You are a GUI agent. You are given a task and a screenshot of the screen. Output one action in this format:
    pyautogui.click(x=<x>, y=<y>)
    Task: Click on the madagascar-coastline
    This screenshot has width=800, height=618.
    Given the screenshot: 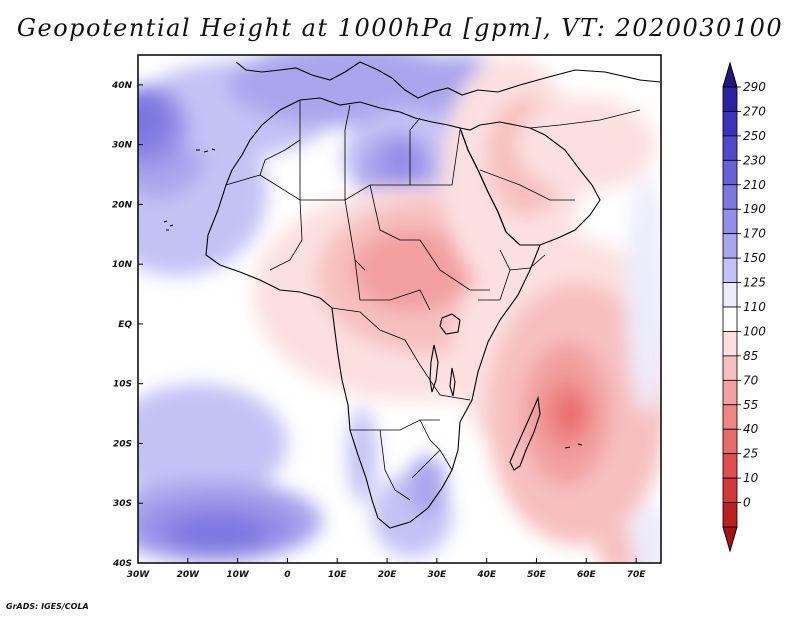 What is the action you would take?
    pyautogui.click(x=525, y=433)
    